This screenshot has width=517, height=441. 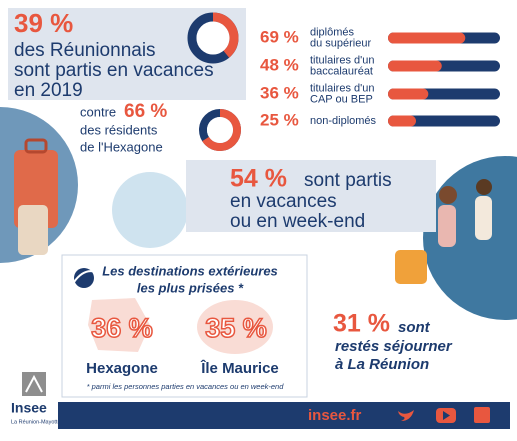 I want to click on destination-name: Île Maurice, so click(x=239, y=368).